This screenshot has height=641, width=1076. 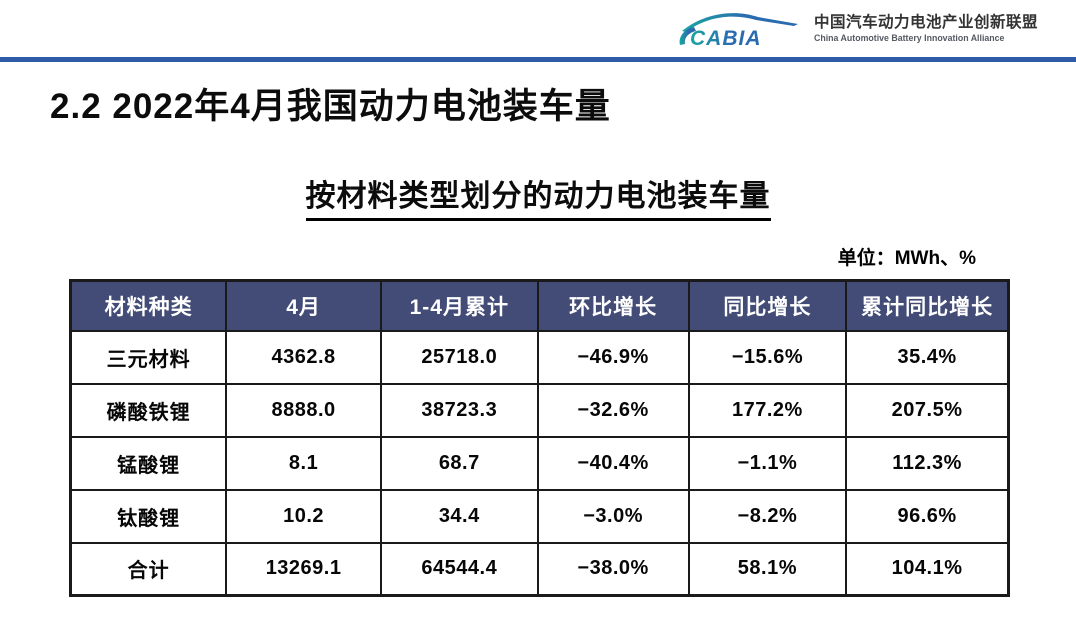 I want to click on col-header: 4月, so click(x=303, y=305).